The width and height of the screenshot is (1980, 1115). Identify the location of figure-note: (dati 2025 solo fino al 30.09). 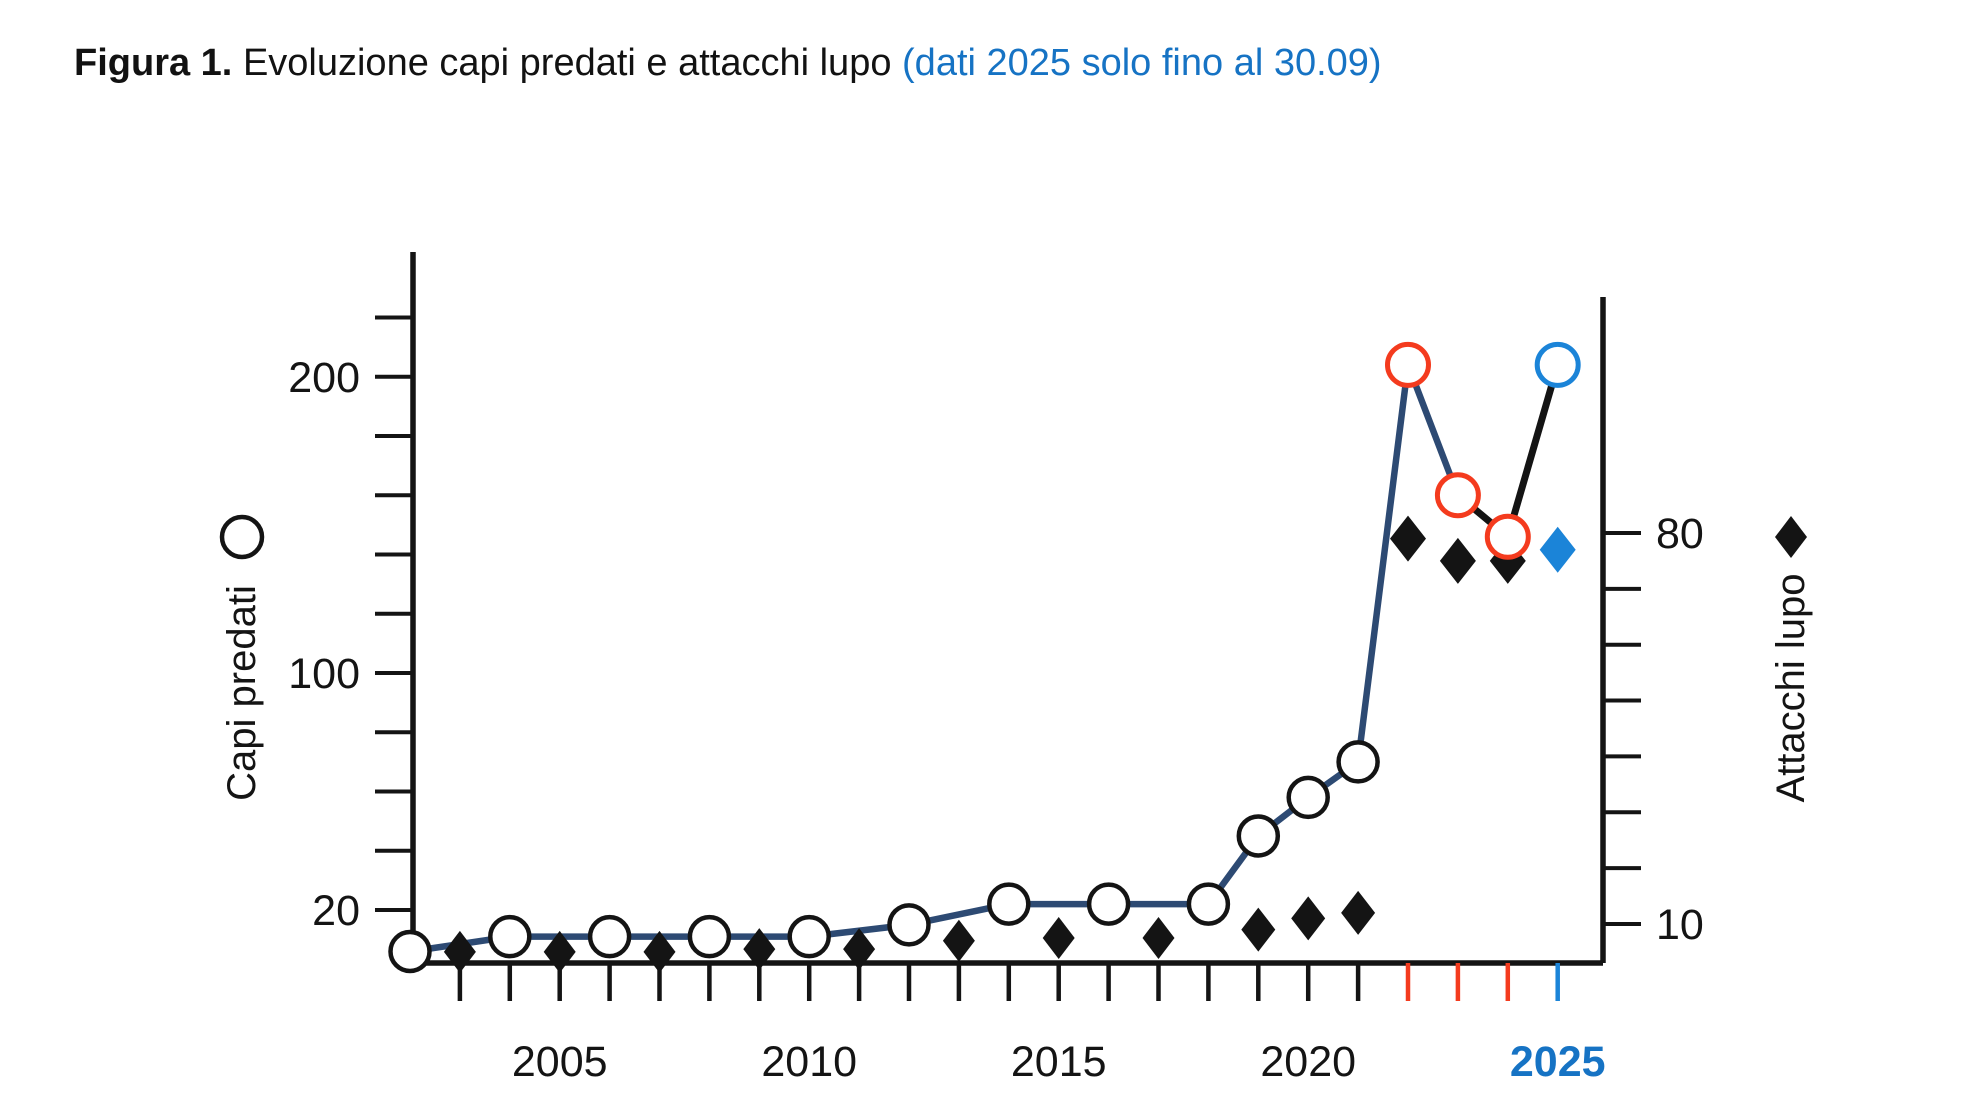
(1142, 63).